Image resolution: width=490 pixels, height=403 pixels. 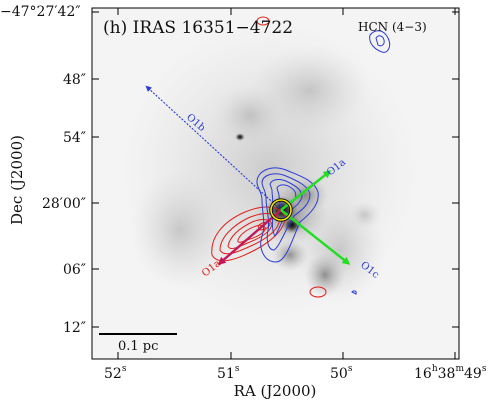 What do you see at coordinates (228, 373) in the screenshot?
I see `x-tick-label-51: 51s` at bounding box center [228, 373].